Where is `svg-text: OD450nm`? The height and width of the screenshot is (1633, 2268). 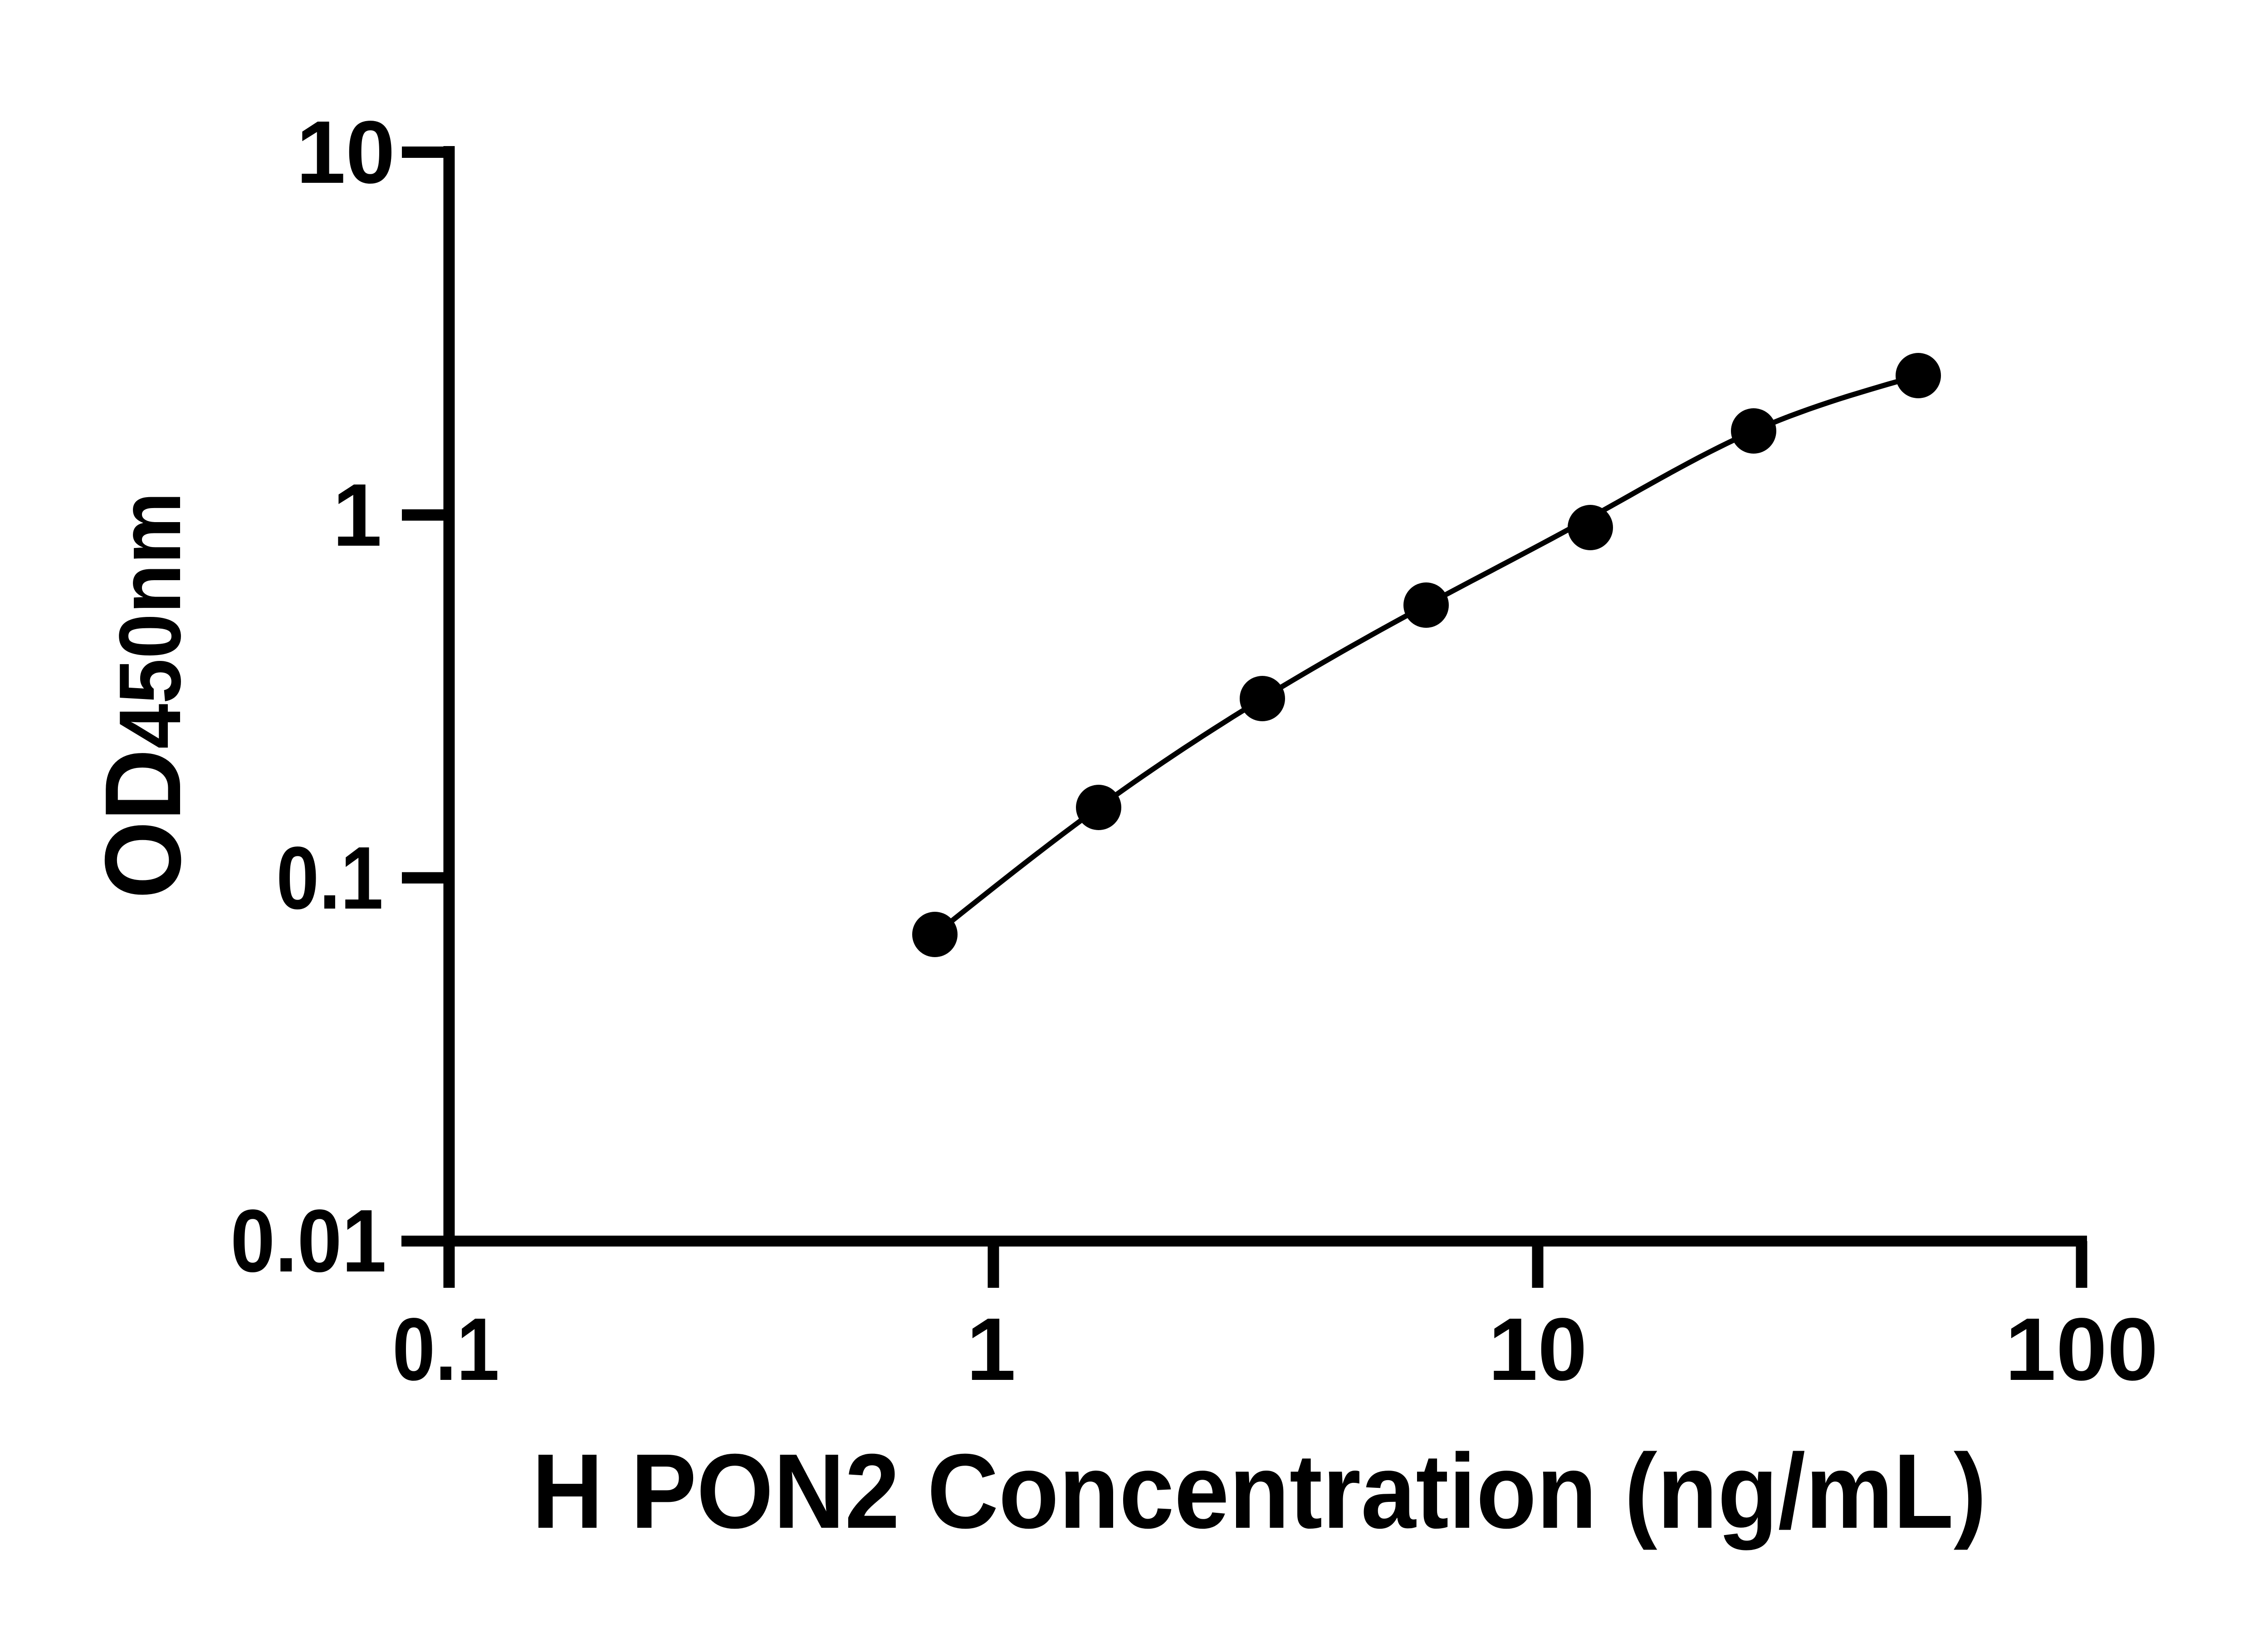
svg-text: OD450nm is located at coordinates (143, 695).